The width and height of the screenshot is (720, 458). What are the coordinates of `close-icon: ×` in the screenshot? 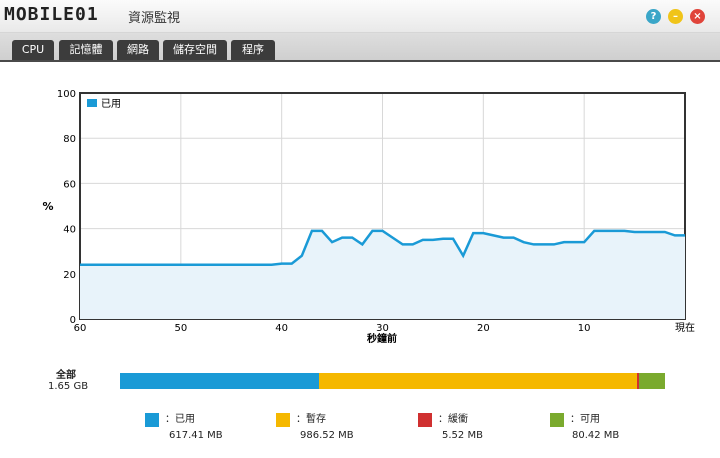 It's located at (697, 16).